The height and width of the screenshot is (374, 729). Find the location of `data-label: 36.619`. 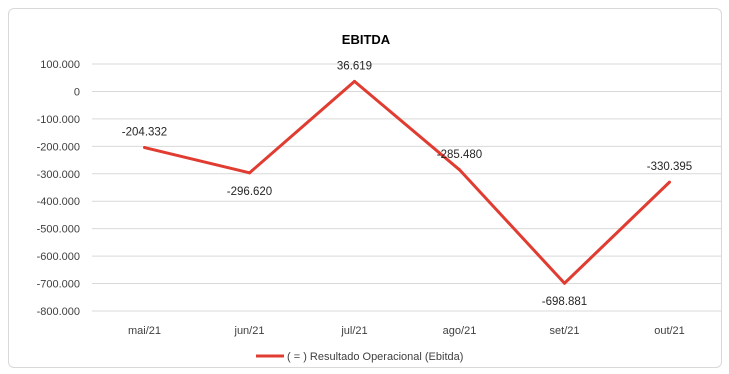

data-label: 36.619 is located at coordinates (354, 66).